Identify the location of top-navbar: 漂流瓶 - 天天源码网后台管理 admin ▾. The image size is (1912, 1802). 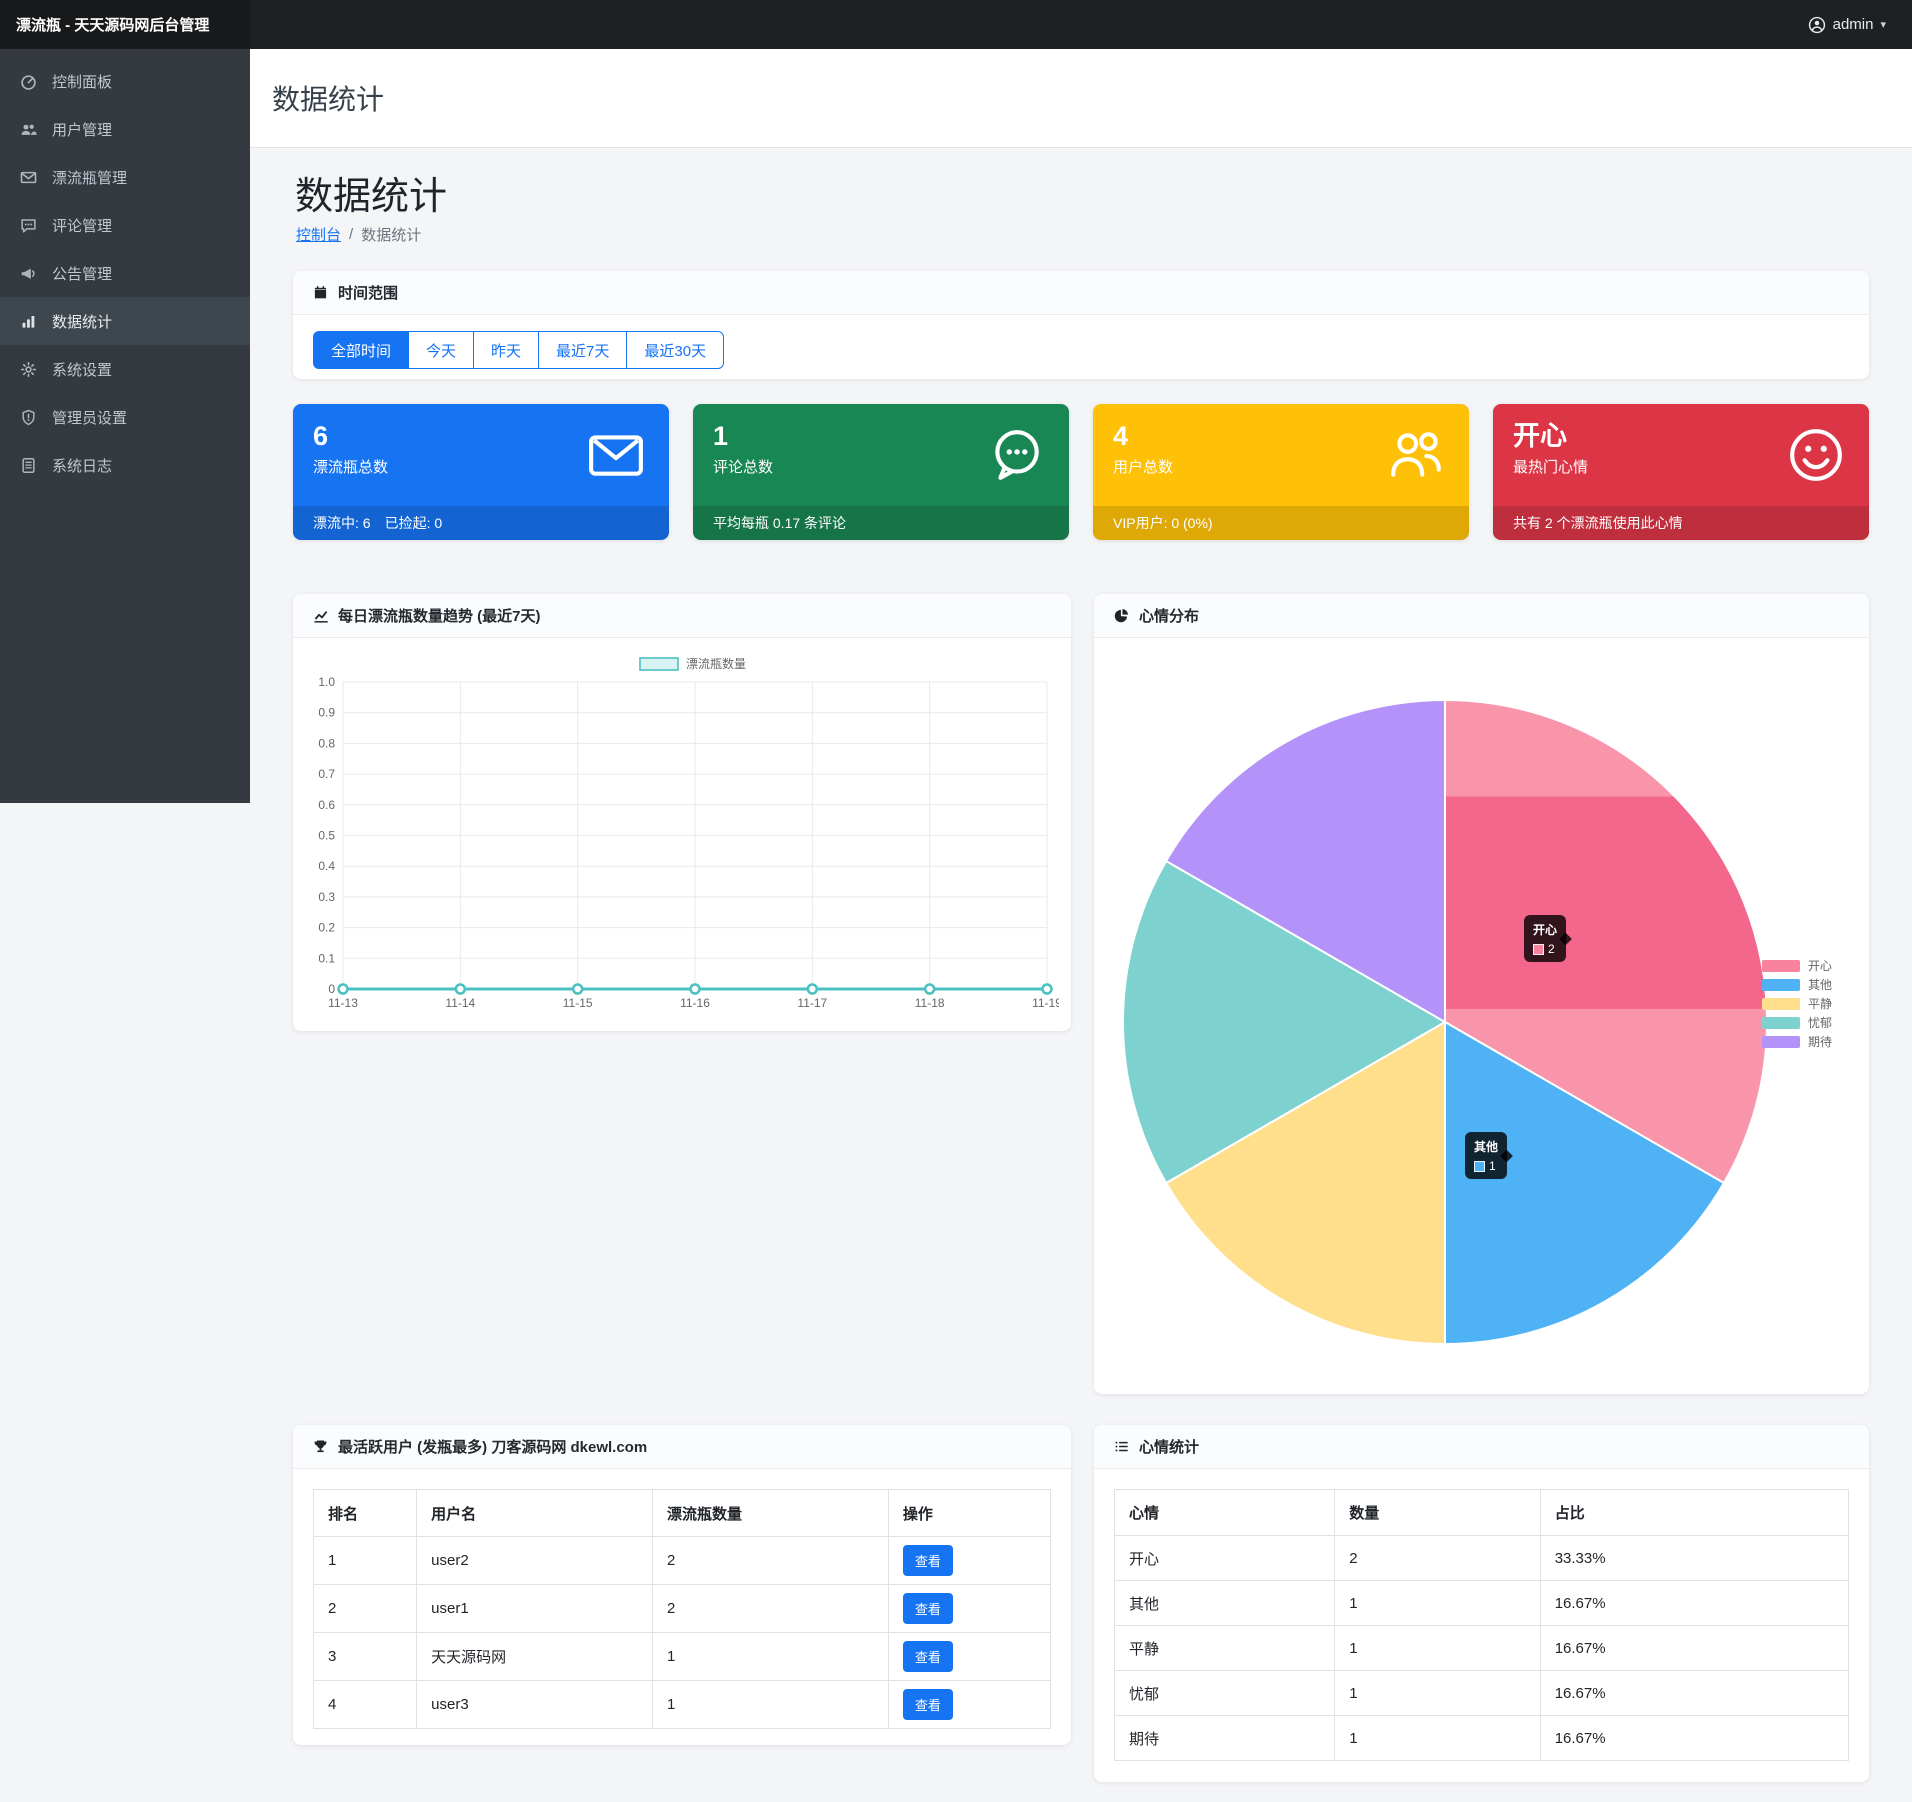
(956, 24).